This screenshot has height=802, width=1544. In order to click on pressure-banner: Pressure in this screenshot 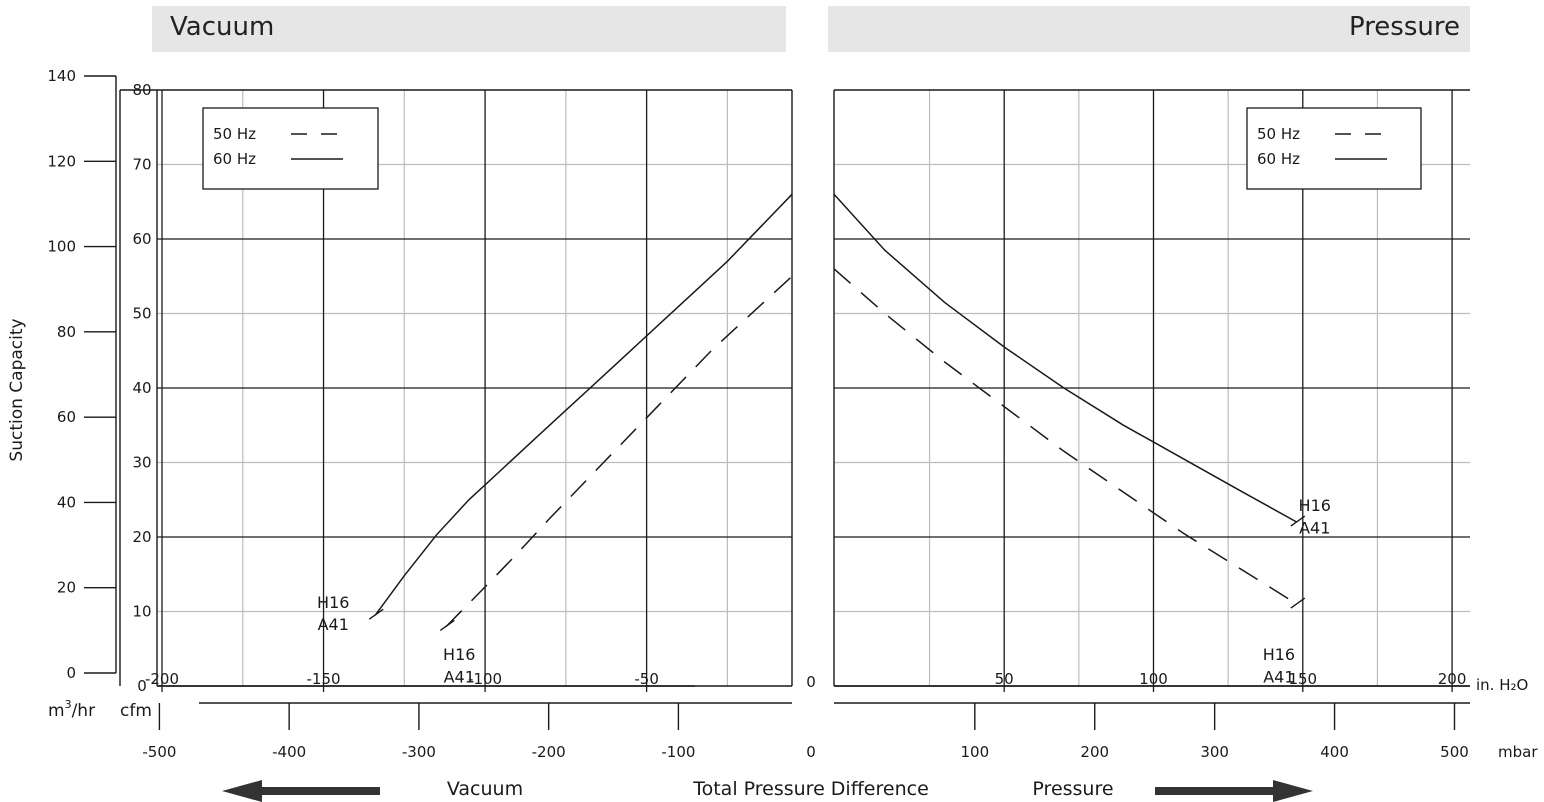, I will do `click(1149, 29)`.